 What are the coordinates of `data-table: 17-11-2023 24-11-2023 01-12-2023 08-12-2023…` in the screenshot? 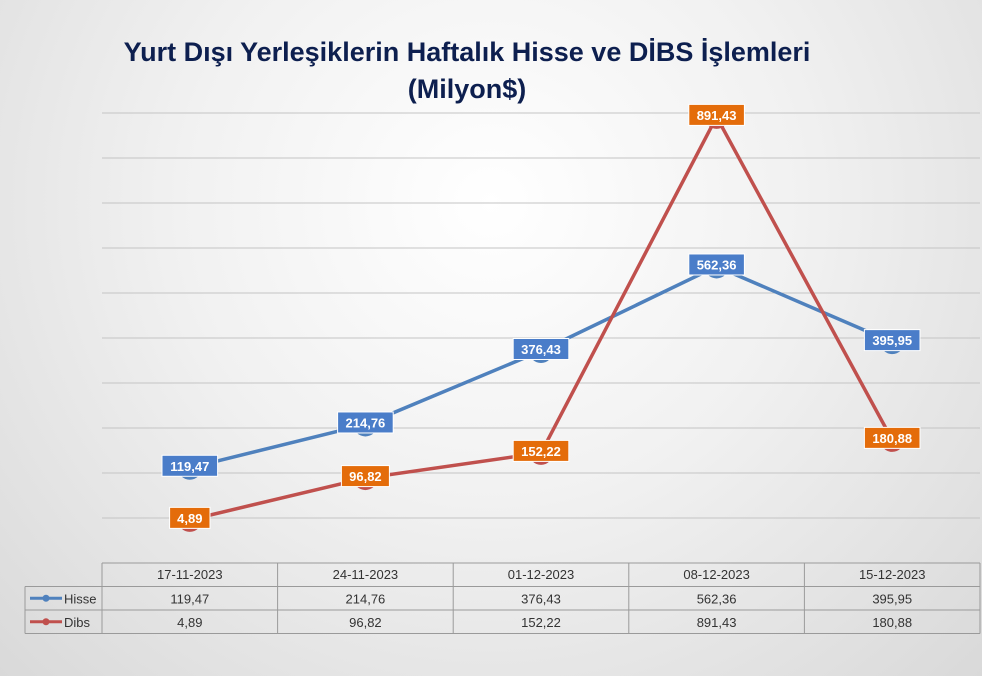 It's located at (502, 598).